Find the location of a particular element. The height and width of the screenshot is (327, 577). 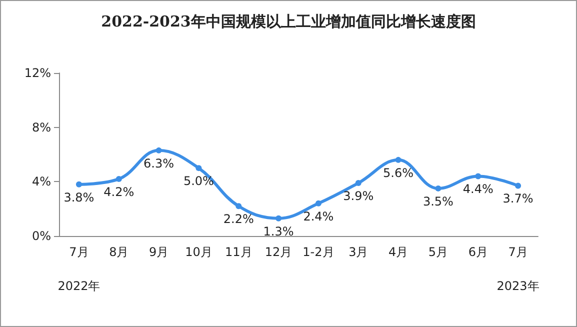

x-tick-label: 11月 is located at coordinates (238, 252).